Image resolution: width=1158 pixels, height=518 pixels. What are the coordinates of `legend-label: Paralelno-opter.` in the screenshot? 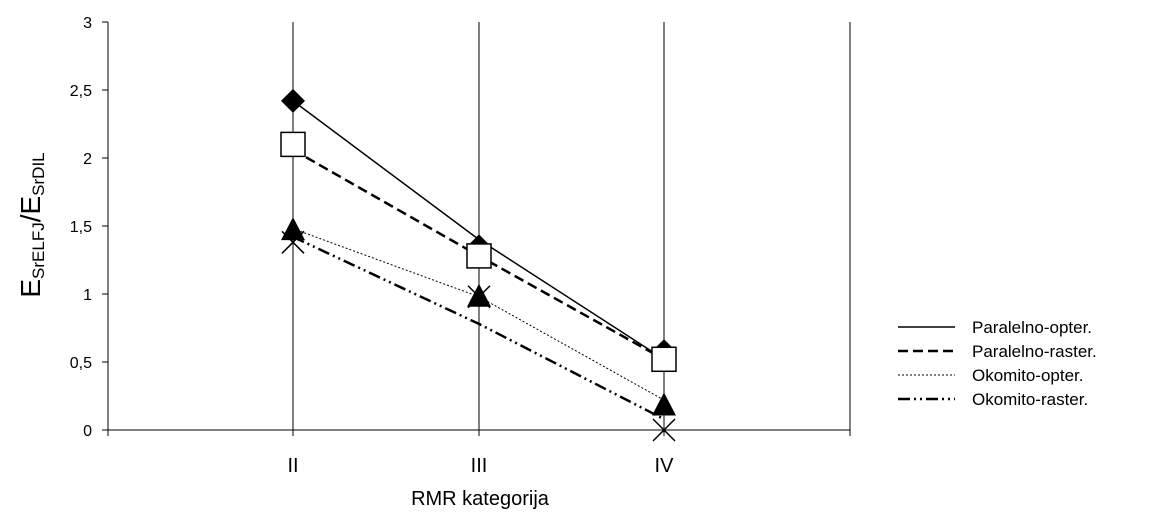 It's located at (1032, 327).